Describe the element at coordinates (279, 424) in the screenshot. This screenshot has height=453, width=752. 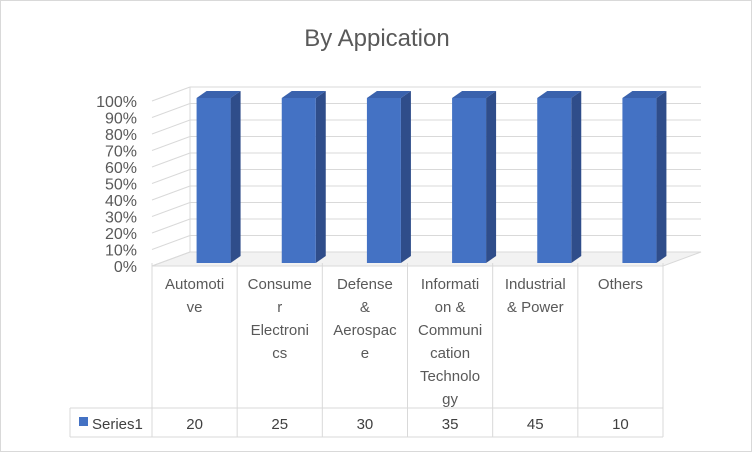
I see `data-table-value: 25` at that location.